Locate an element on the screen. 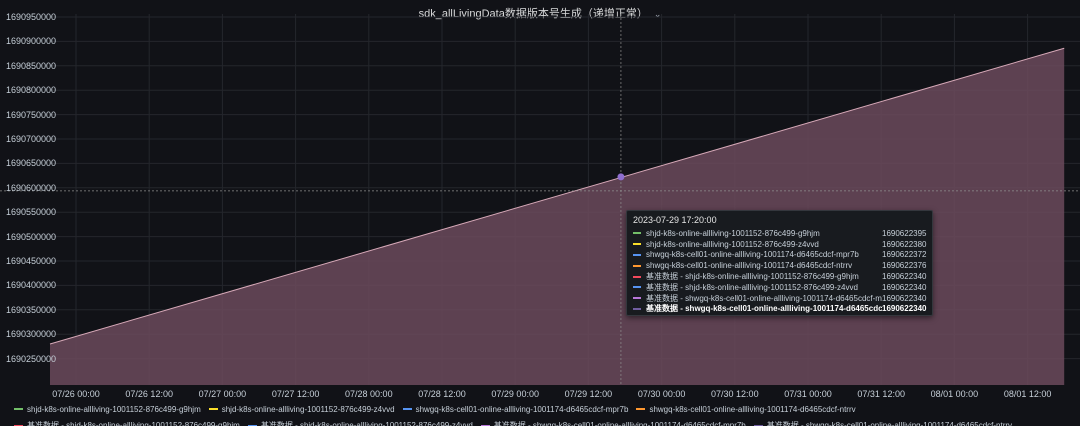  x-tick-label: 07/30 12:00 is located at coordinates (735, 394).